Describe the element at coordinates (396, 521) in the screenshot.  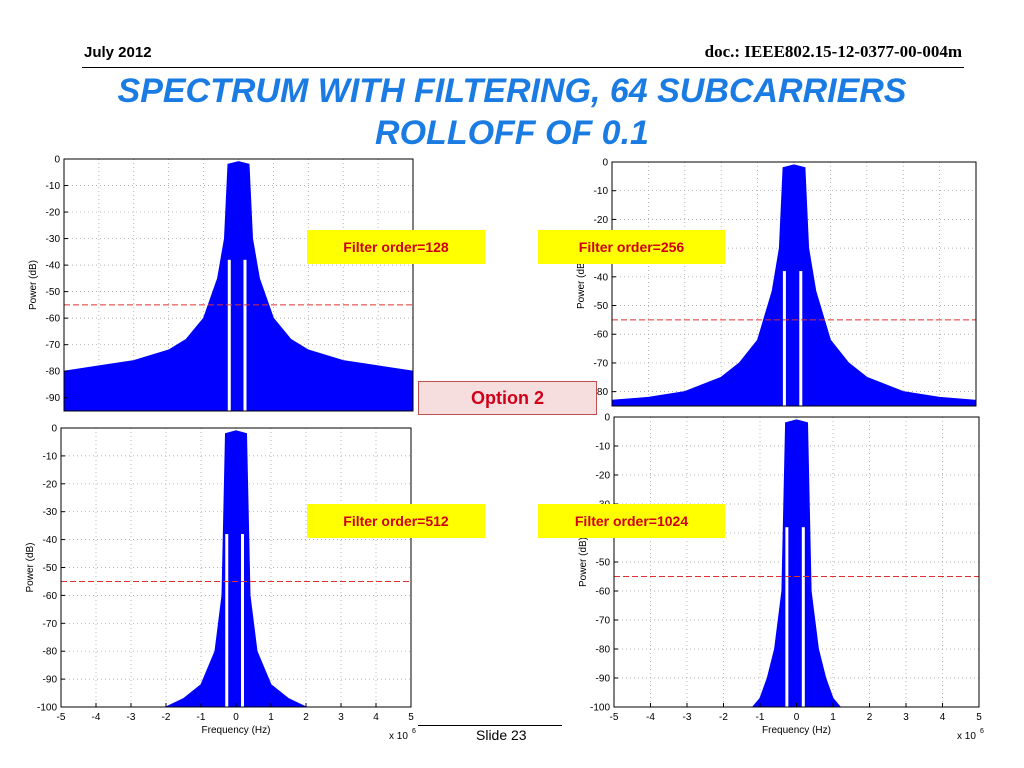
I see `filter-order-label-512: Filter order=512` at that location.